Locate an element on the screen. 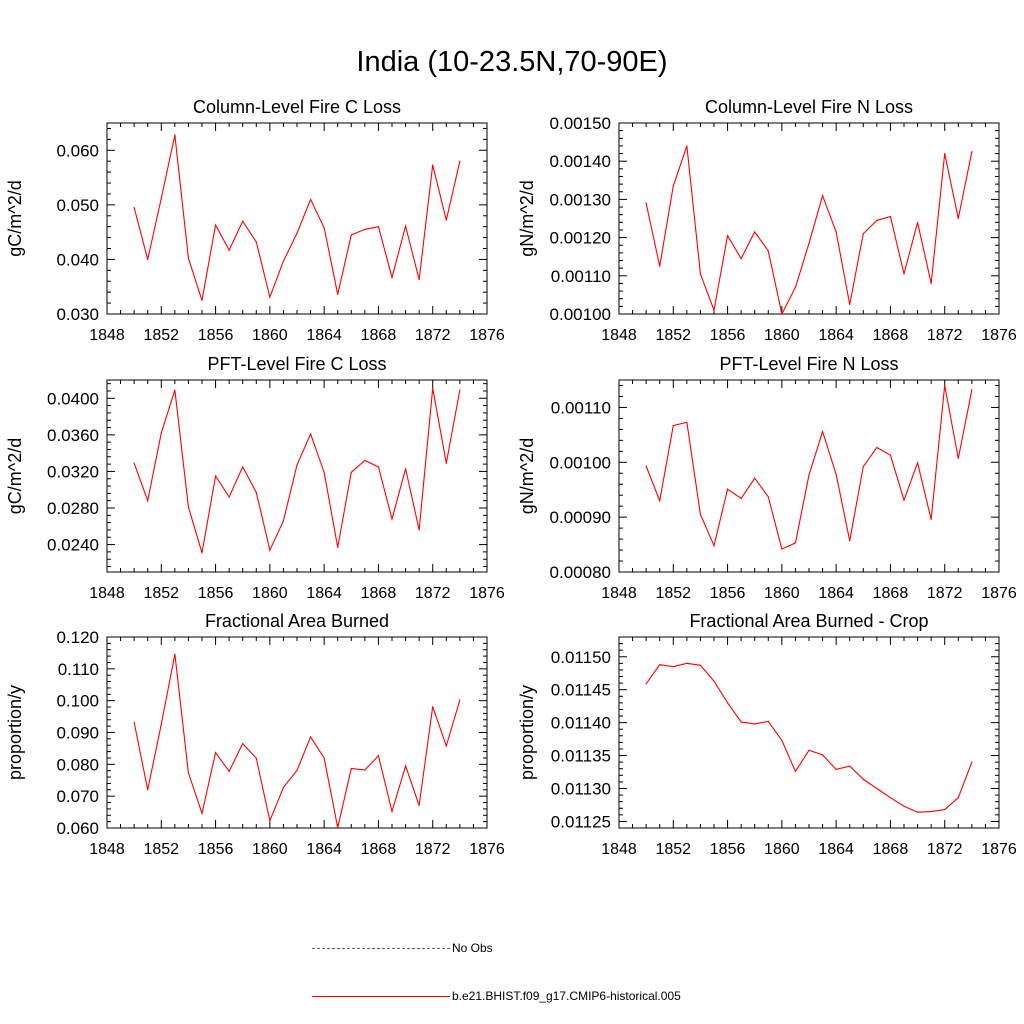  y-tick-label: 0.0240 is located at coordinates (73, 545).